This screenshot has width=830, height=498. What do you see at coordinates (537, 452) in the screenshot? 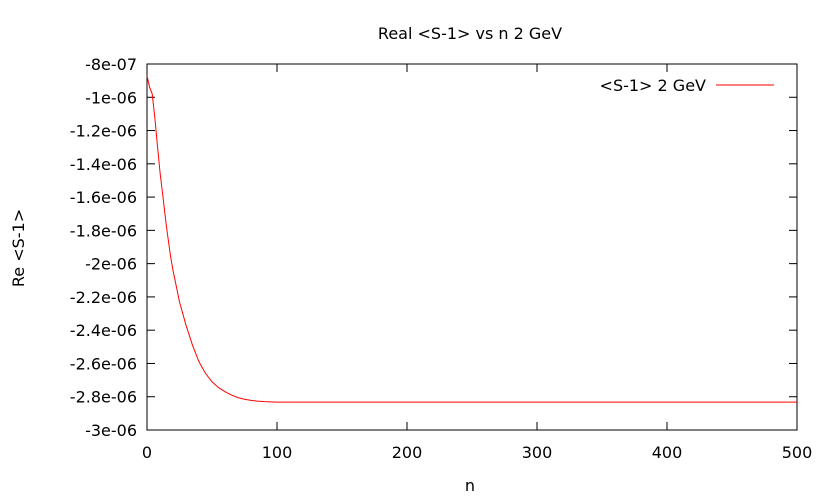
I see `x-tick-label: 300` at bounding box center [537, 452].